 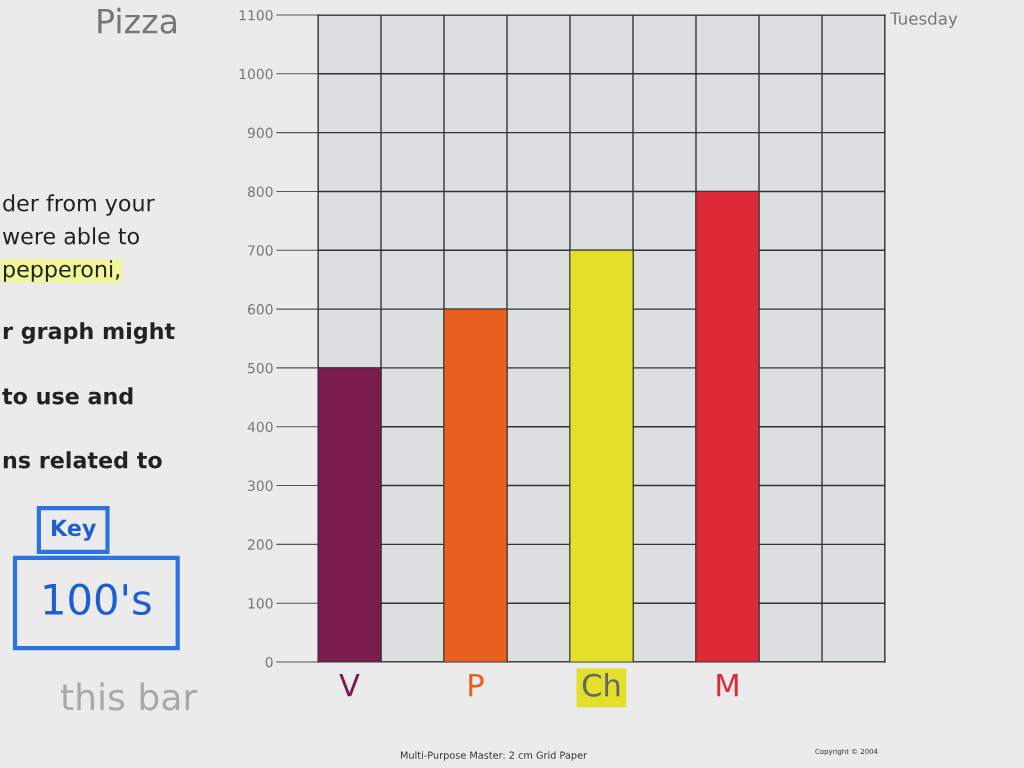 What do you see at coordinates (260, 250) in the screenshot?
I see `y-tick-label: 700` at bounding box center [260, 250].